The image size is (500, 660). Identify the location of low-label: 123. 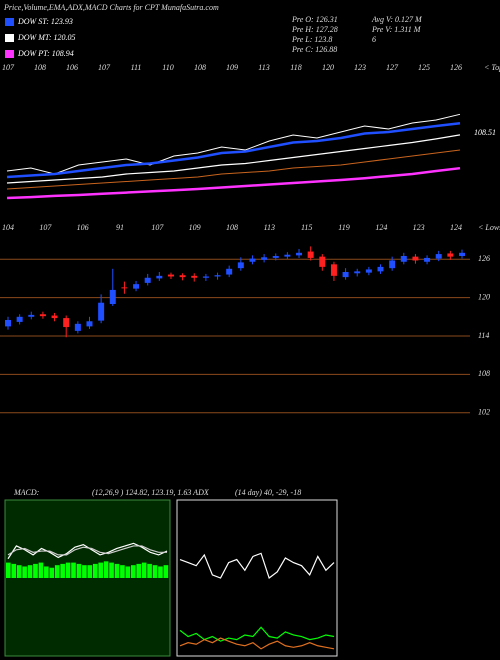
(419, 227).